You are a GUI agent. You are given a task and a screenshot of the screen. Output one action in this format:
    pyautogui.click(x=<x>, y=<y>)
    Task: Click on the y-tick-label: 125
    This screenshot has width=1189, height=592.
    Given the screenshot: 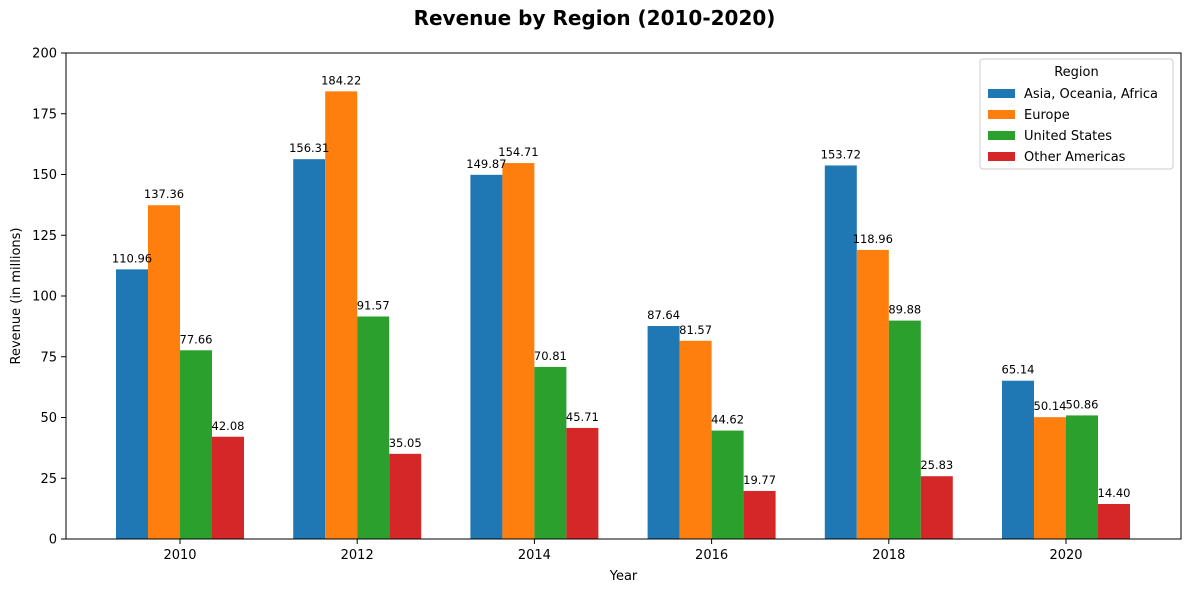 What is the action you would take?
    pyautogui.click(x=44, y=236)
    